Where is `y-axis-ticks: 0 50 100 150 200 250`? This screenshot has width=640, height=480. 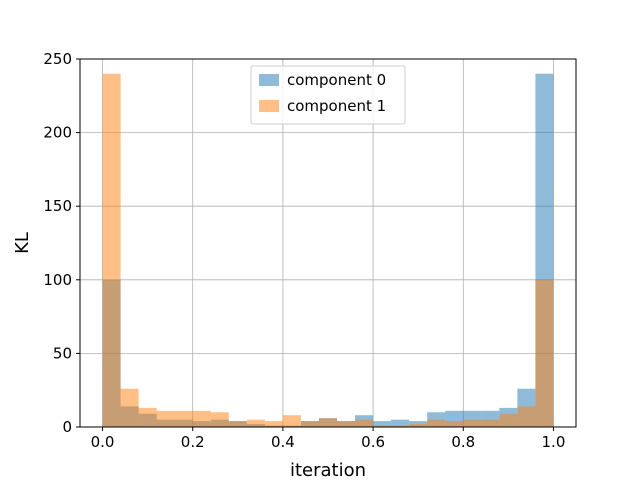 y-axis-ticks: 0 50 100 150 200 250 is located at coordinates (61, 243).